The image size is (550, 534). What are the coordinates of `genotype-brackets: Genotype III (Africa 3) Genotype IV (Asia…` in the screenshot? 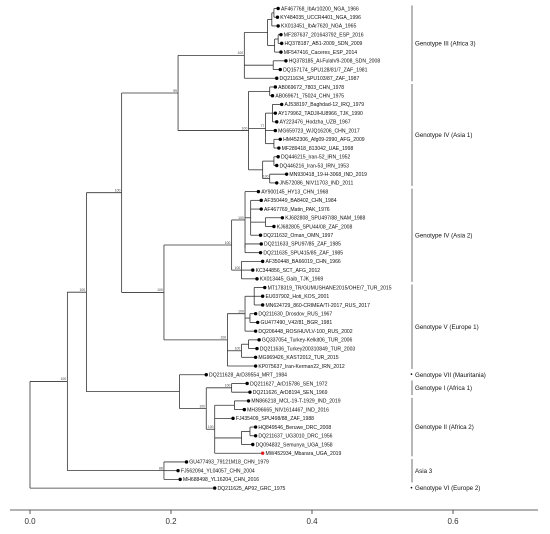 It's located at (448, 248).